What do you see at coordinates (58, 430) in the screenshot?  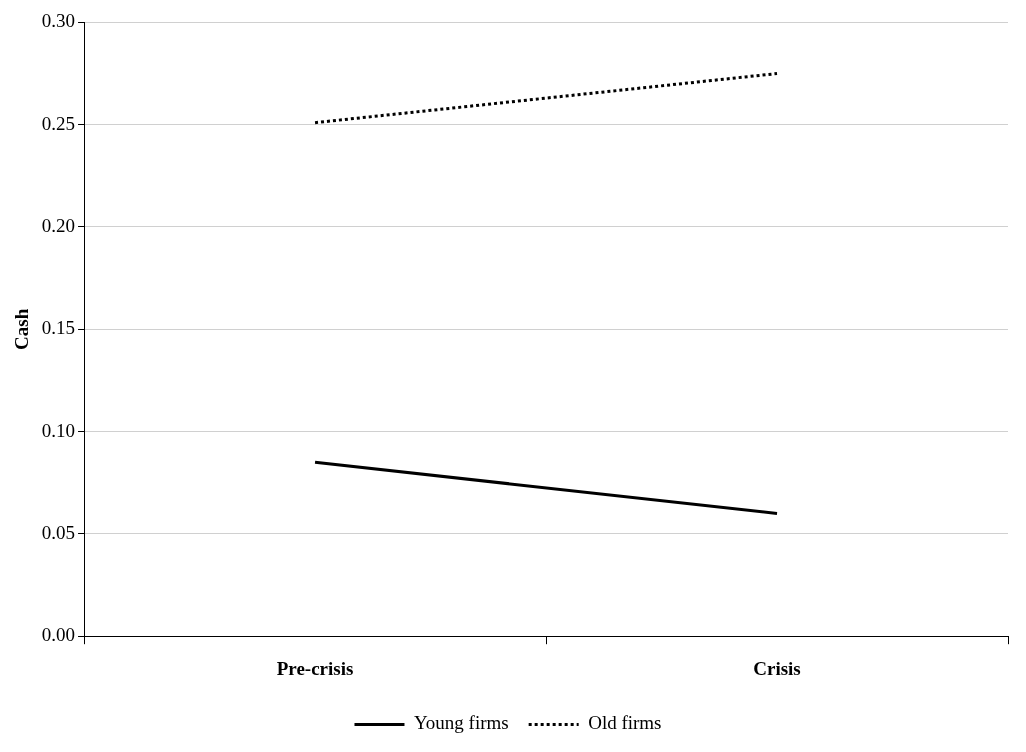 I see `y-tick-label: 0.10` at bounding box center [58, 430].